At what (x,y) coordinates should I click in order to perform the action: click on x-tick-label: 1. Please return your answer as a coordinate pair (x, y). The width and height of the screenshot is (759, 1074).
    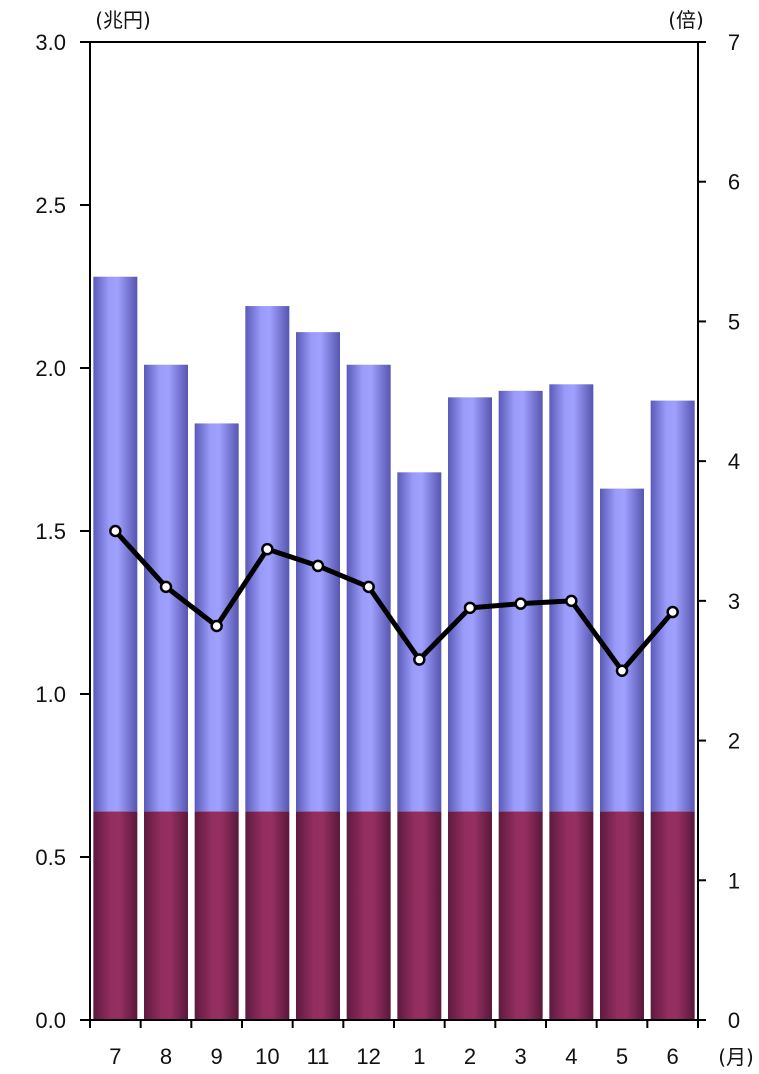
    Looking at the image, I should click on (419, 1056).